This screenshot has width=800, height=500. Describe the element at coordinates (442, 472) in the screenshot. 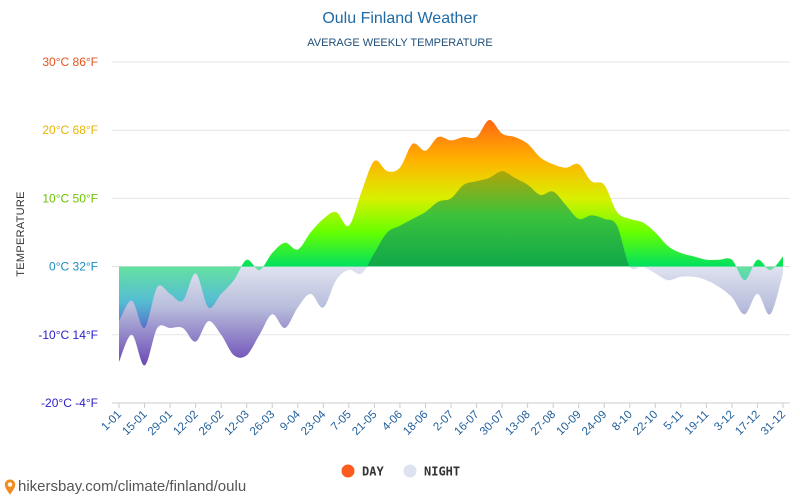

I see `legend-night-label: NIGHT` at that location.